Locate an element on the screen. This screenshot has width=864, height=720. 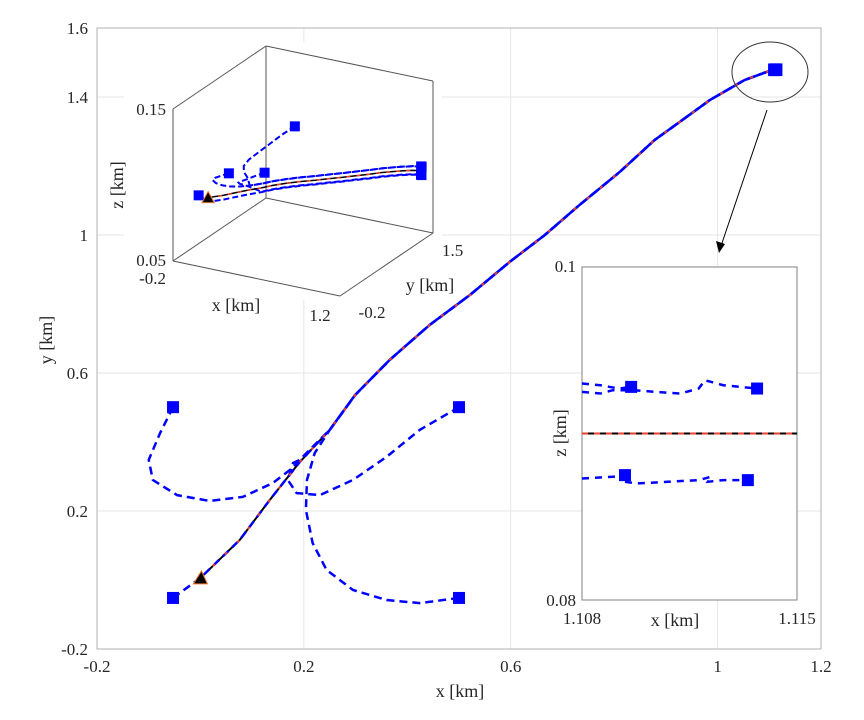
main-x-tick-label: 1 is located at coordinates (717, 666).